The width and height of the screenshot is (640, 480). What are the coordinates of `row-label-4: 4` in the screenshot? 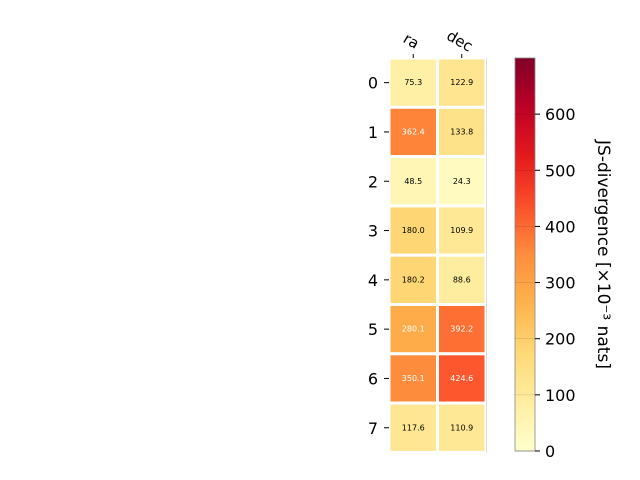 It's located at (373, 280).